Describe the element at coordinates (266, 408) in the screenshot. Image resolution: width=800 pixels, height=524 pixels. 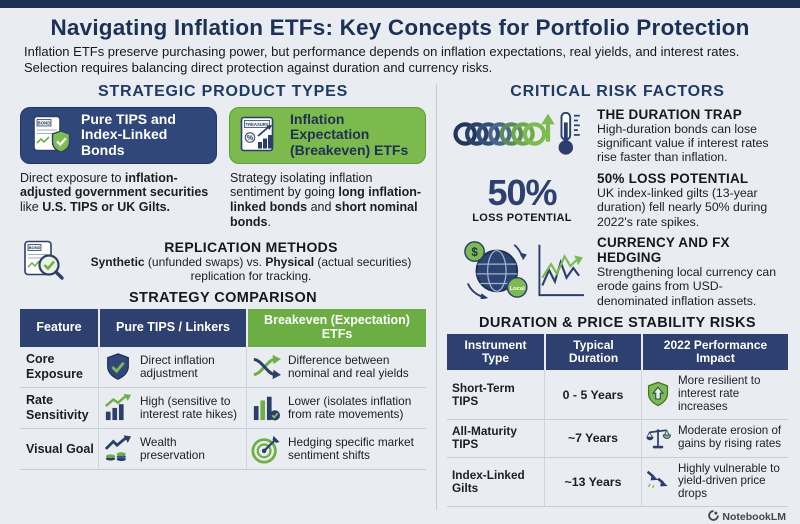
I see `bar-chart-check-icon` at that location.